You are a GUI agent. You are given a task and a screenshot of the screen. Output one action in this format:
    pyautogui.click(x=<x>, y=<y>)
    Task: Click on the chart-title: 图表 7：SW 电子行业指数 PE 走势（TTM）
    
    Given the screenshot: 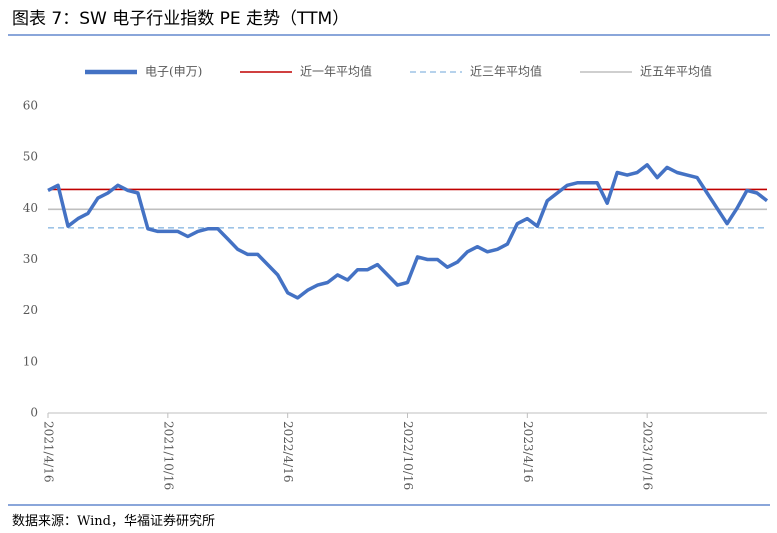 What is the action you would take?
    pyautogui.click(x=180, y=19)
    